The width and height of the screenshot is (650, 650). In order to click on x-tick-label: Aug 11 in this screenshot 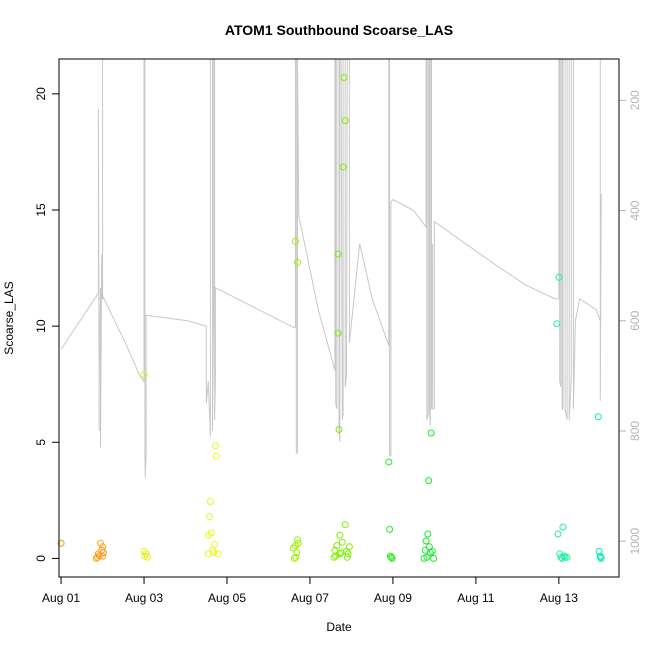, I will do `click(475, 598)`.